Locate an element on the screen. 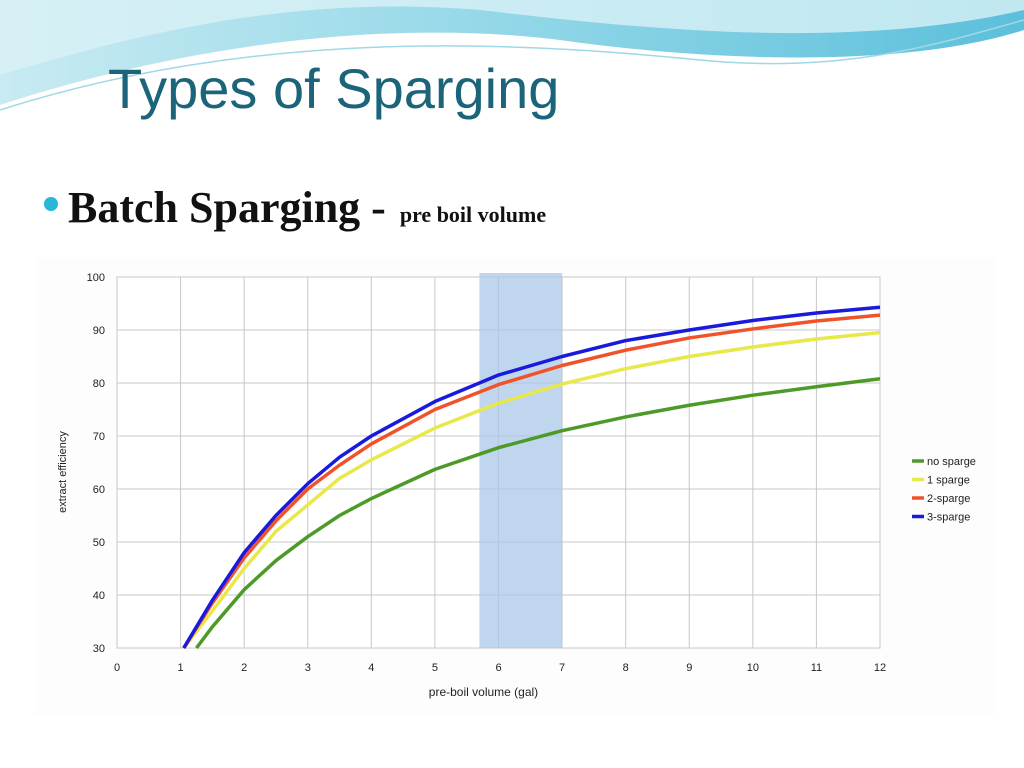  bullet-note: pre boil volume is located at coordinates (473, 214).